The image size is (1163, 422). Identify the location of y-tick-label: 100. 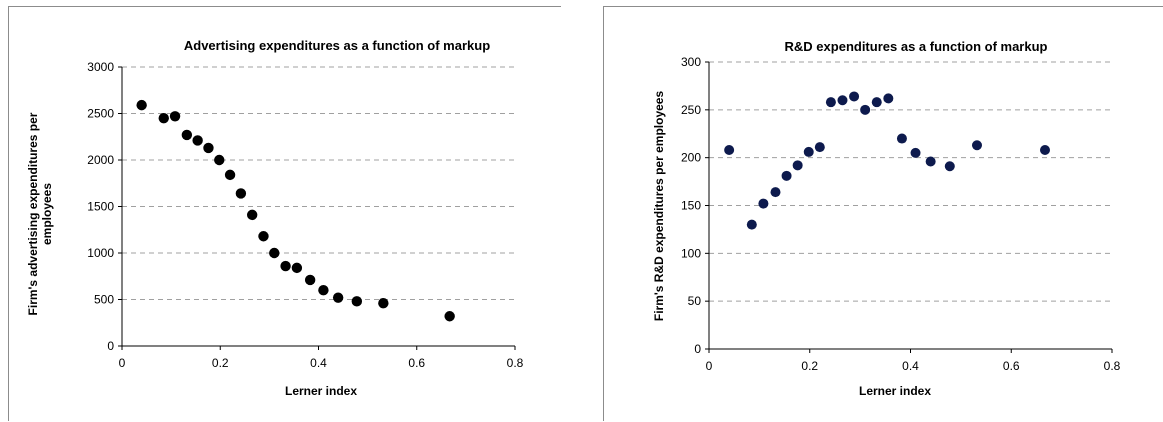
(691, 253).